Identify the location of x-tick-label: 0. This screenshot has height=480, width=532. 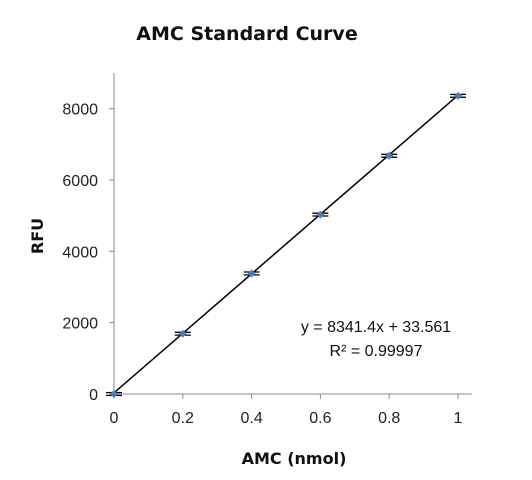
(114, 418).